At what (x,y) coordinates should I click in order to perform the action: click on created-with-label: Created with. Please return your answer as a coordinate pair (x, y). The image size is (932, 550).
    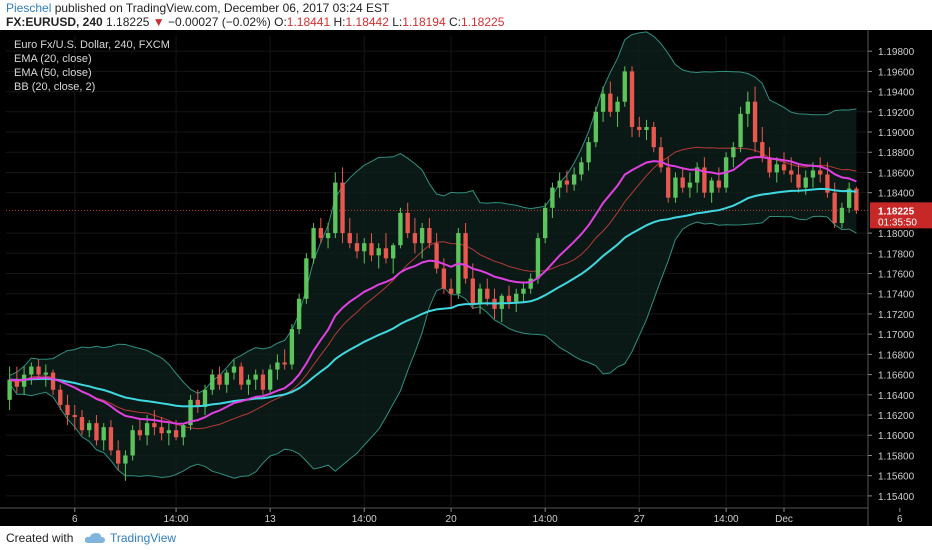
    Looking at the image, I should click on (40, 538).